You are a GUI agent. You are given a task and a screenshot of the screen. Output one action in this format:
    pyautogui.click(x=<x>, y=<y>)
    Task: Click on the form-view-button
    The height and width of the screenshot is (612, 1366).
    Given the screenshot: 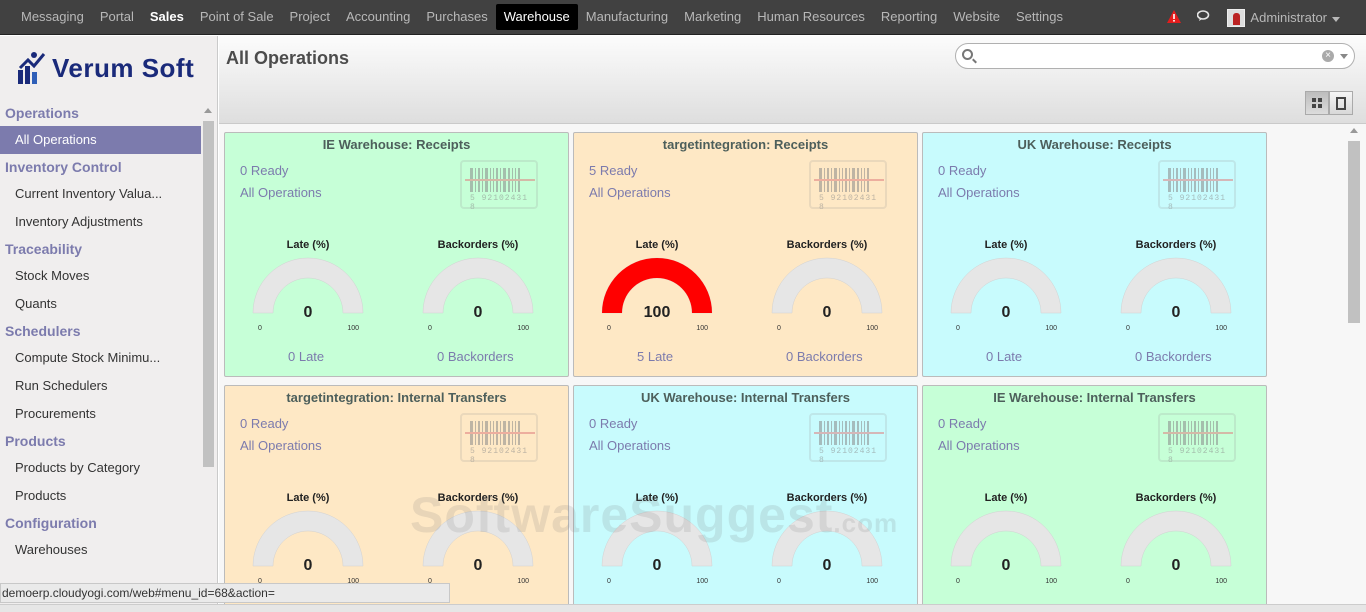 What is the action you would take?
    pyautogui.click(x=1341, y=103)
    